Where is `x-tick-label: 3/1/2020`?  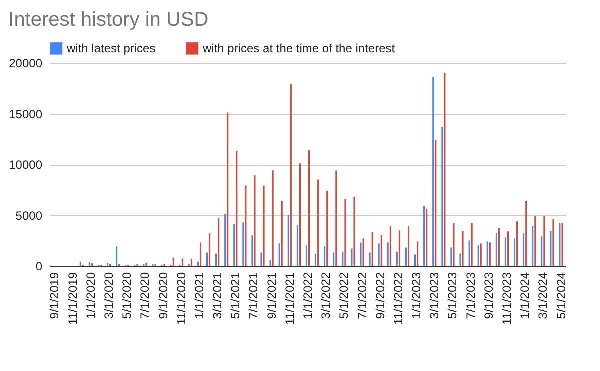 x-tick-label: 3/1/2020 is located at coordinates (109, 296).